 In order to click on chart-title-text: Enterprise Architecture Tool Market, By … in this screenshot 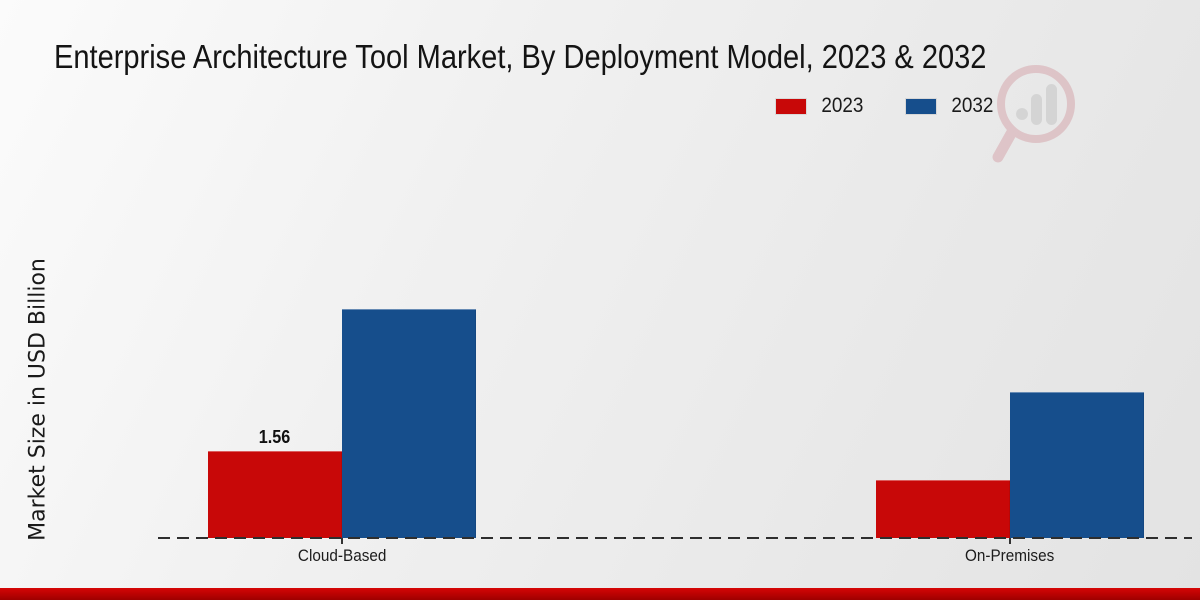, I will do `click(520, 56)`.